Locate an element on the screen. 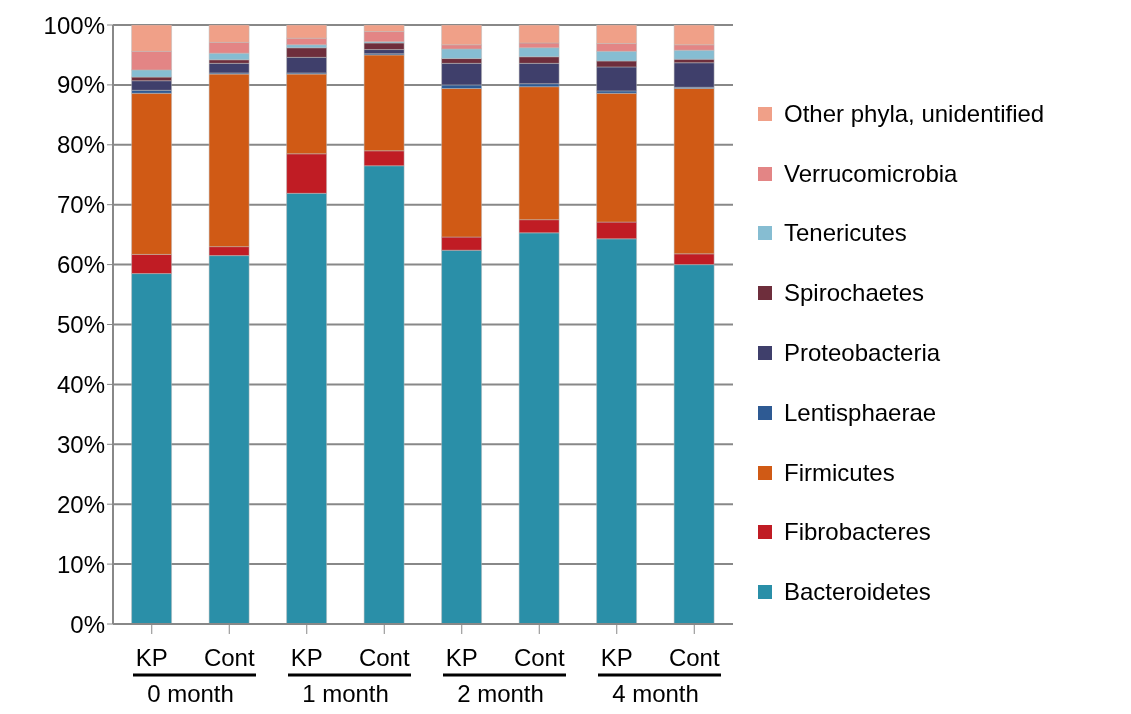 The width and height of the screenshot is (1131, 714). y-tick-label: 70% is located at coordinates (80, 205).